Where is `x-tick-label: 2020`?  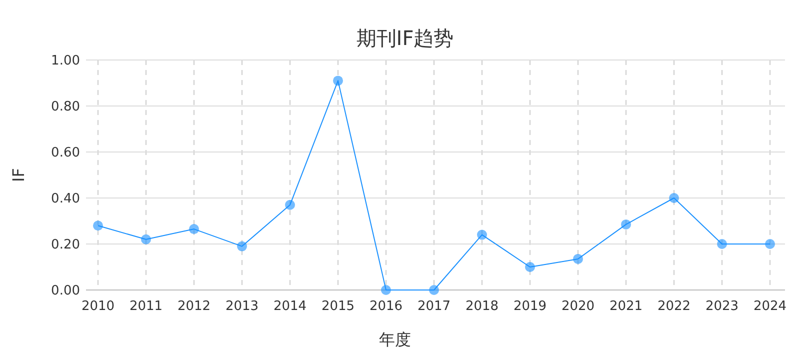
x-tick-label: 2020 is located at coordinates (578, 306).